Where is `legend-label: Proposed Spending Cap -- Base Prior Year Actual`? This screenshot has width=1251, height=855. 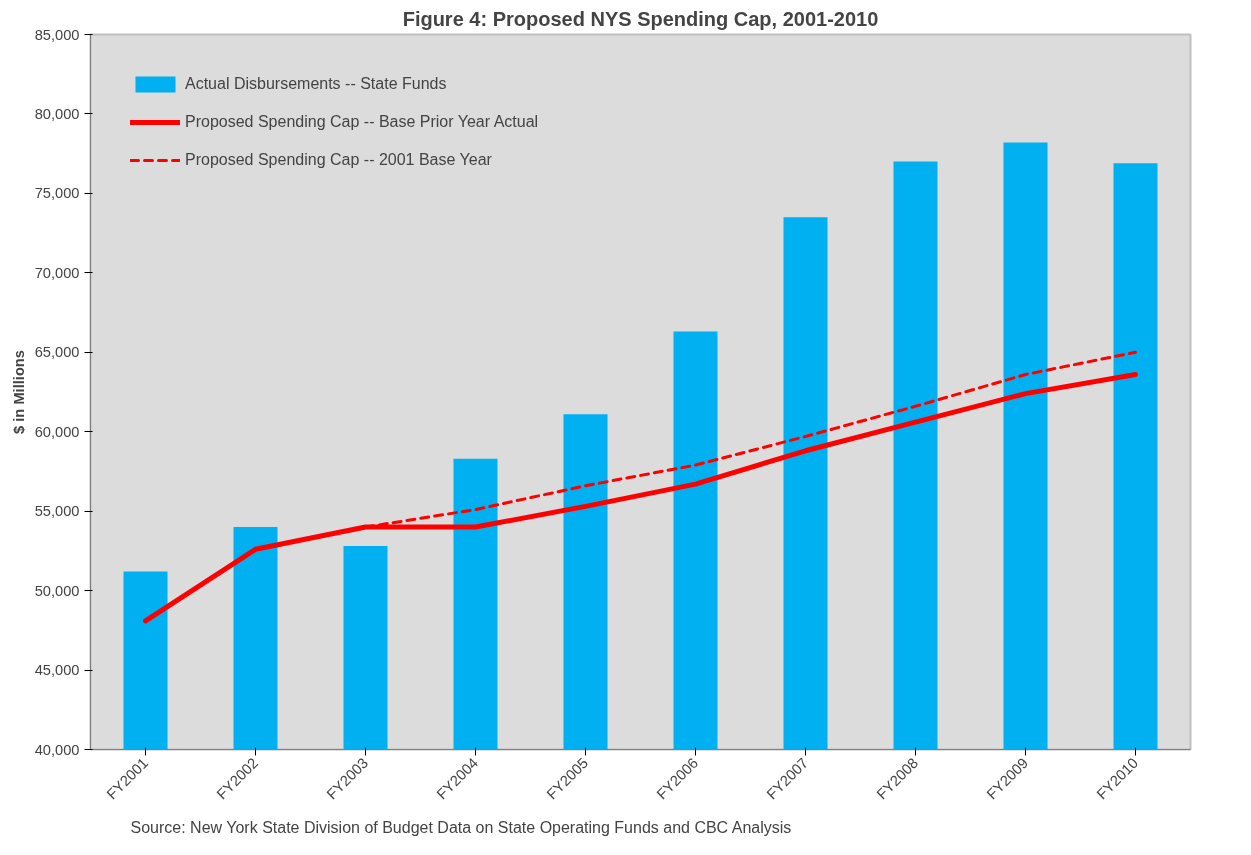 legend-label: Proposed Spending Cap -- Base Prior Year Actual is located at coordinates (362, 122).